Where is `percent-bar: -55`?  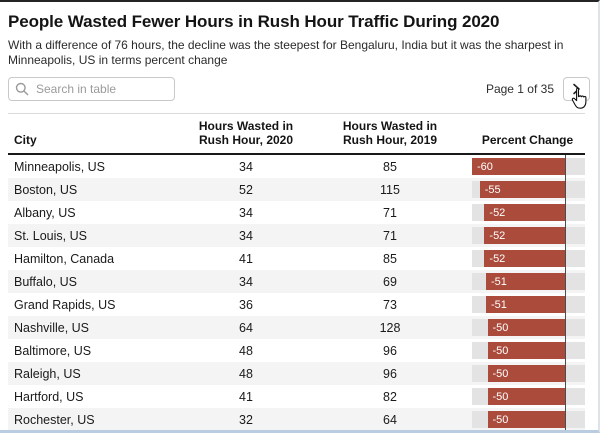 percent-bar: -55 is located at coordinates (522, 189).